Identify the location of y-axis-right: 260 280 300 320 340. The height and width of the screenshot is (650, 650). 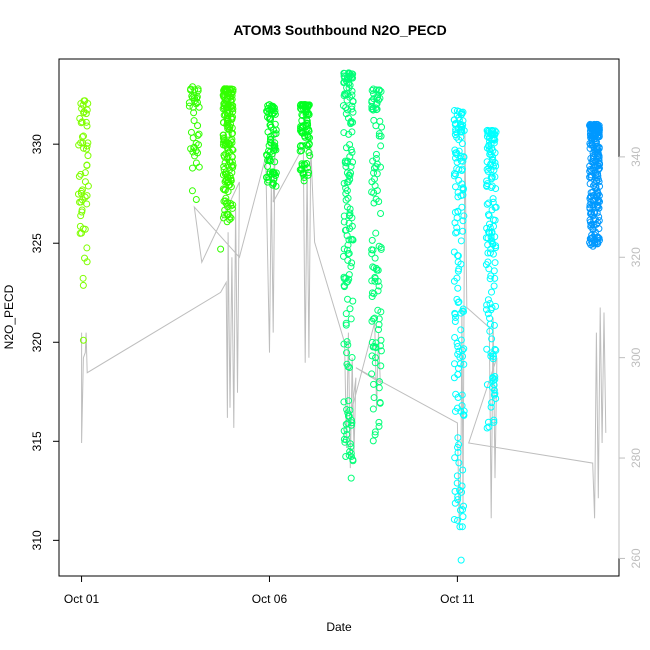
(630, 357).